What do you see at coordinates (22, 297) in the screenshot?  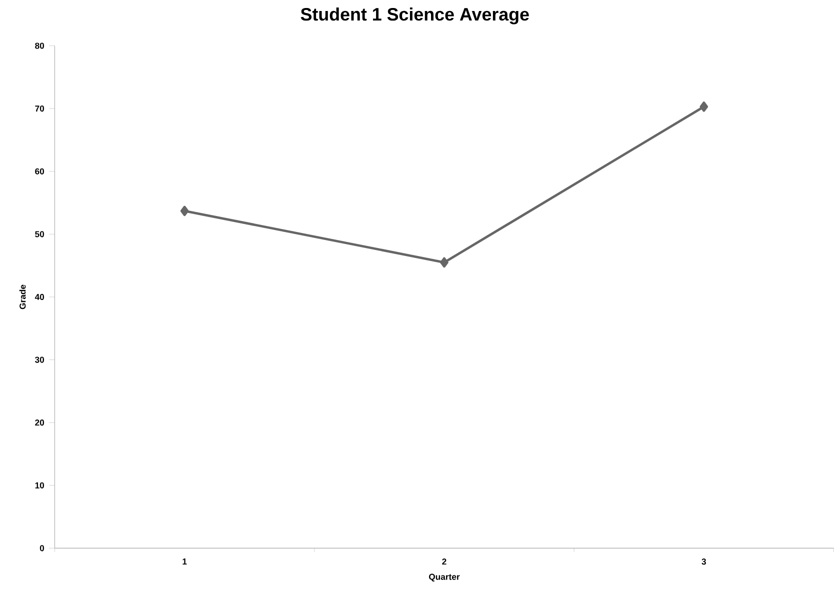 I see `y-axis-title: Grade` at bounding box center [22, 297].